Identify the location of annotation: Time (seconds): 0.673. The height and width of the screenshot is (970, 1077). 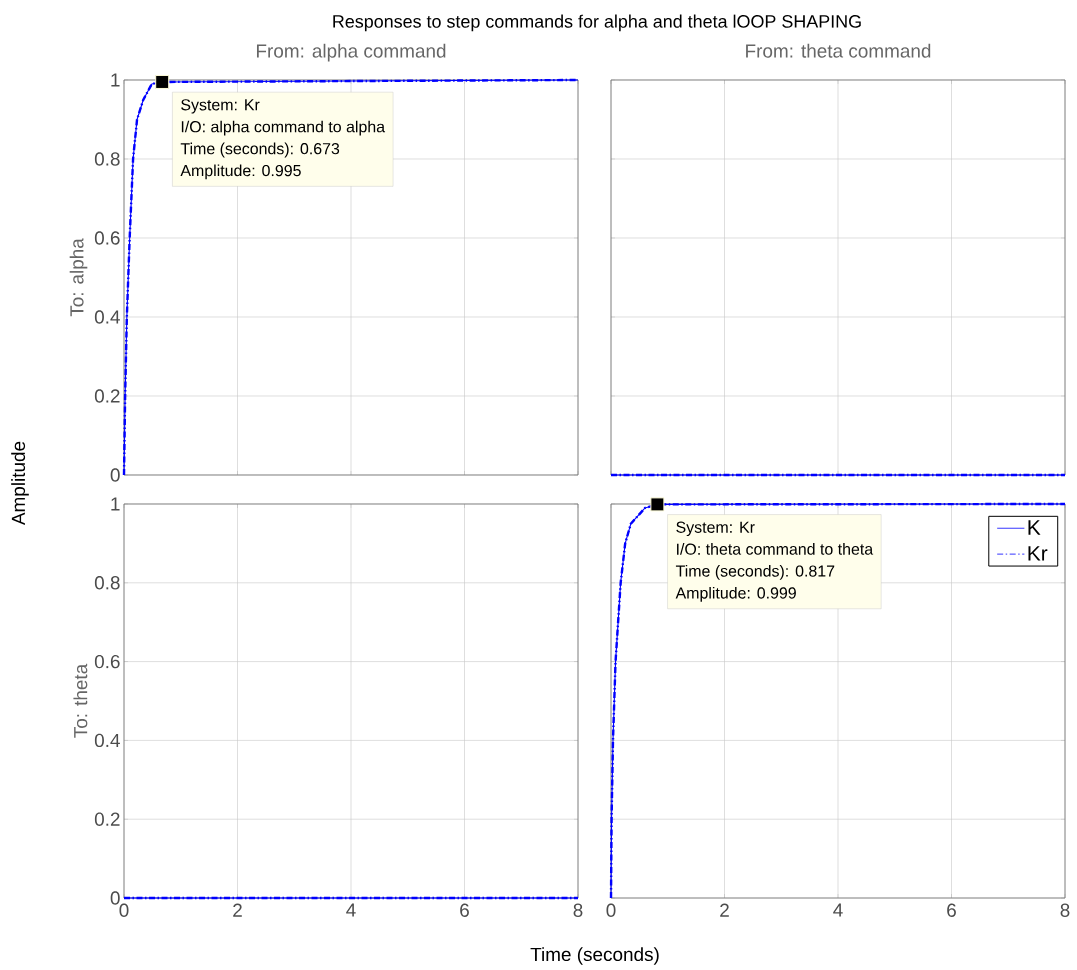
(260, 150).